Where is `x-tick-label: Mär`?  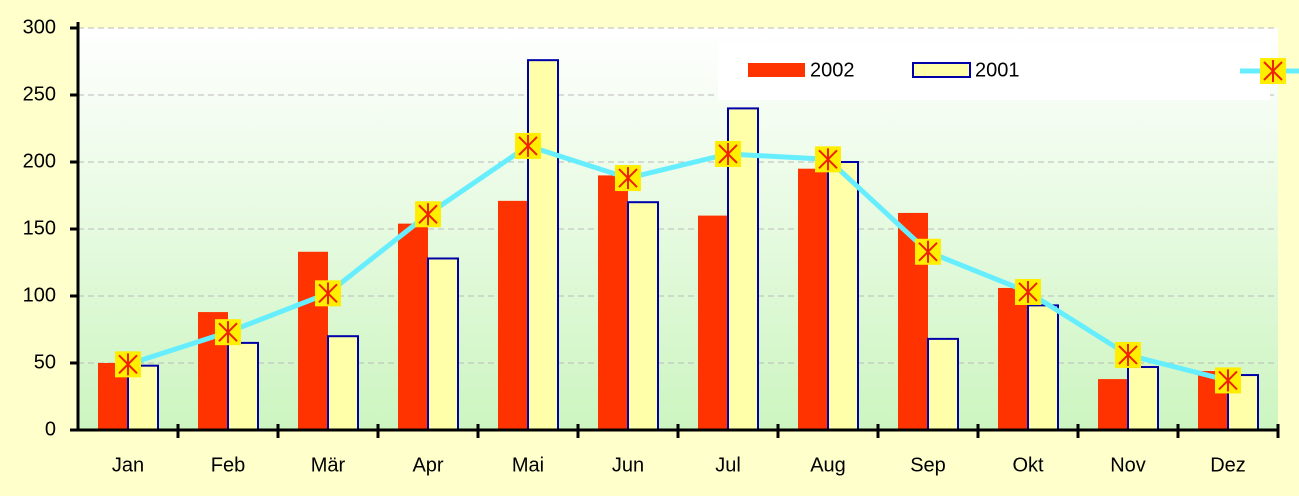
x-tick-label: Mär is located at coordinates (328, 465).